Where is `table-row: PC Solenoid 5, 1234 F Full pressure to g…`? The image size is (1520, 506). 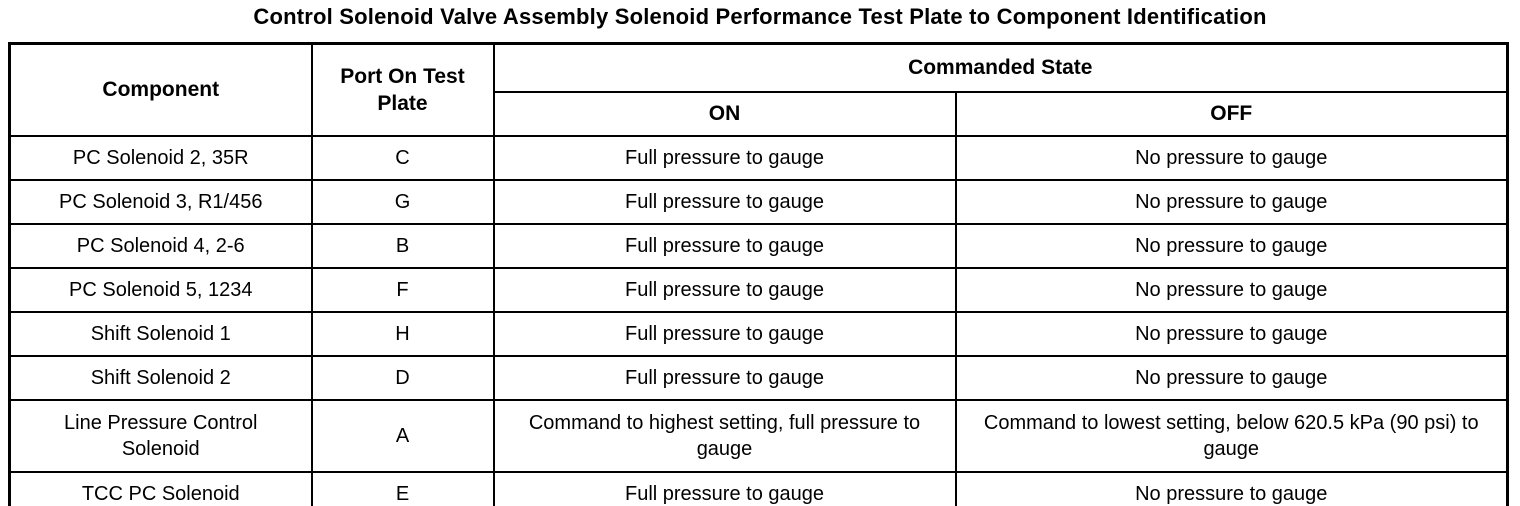 table-row: PC Solenoid 5, 1234 F Full pressure to g… is located at coordinates (758, 290).